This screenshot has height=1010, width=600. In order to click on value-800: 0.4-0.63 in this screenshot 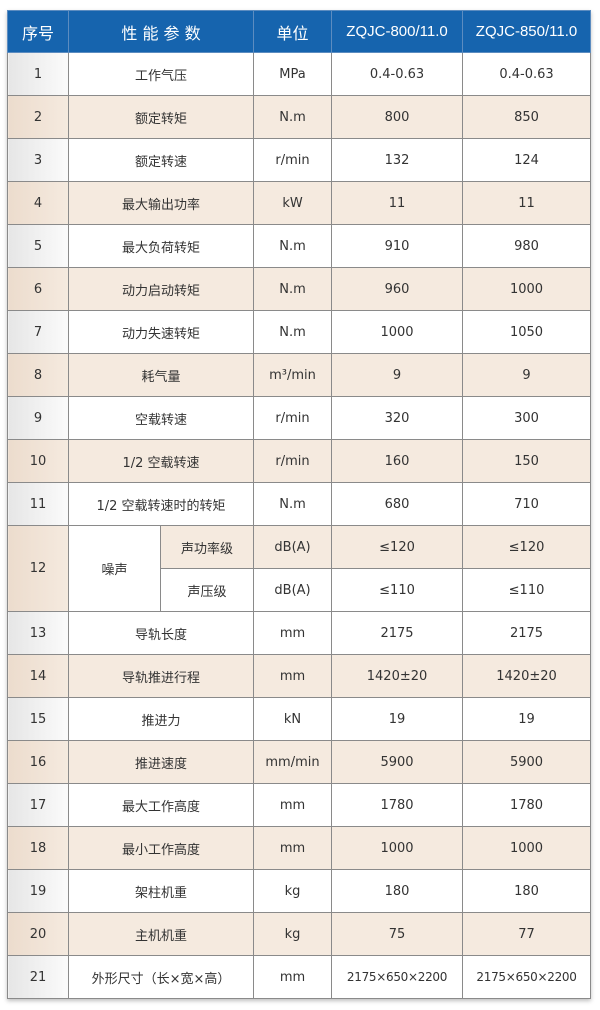, I will do `click(397, 74)`.